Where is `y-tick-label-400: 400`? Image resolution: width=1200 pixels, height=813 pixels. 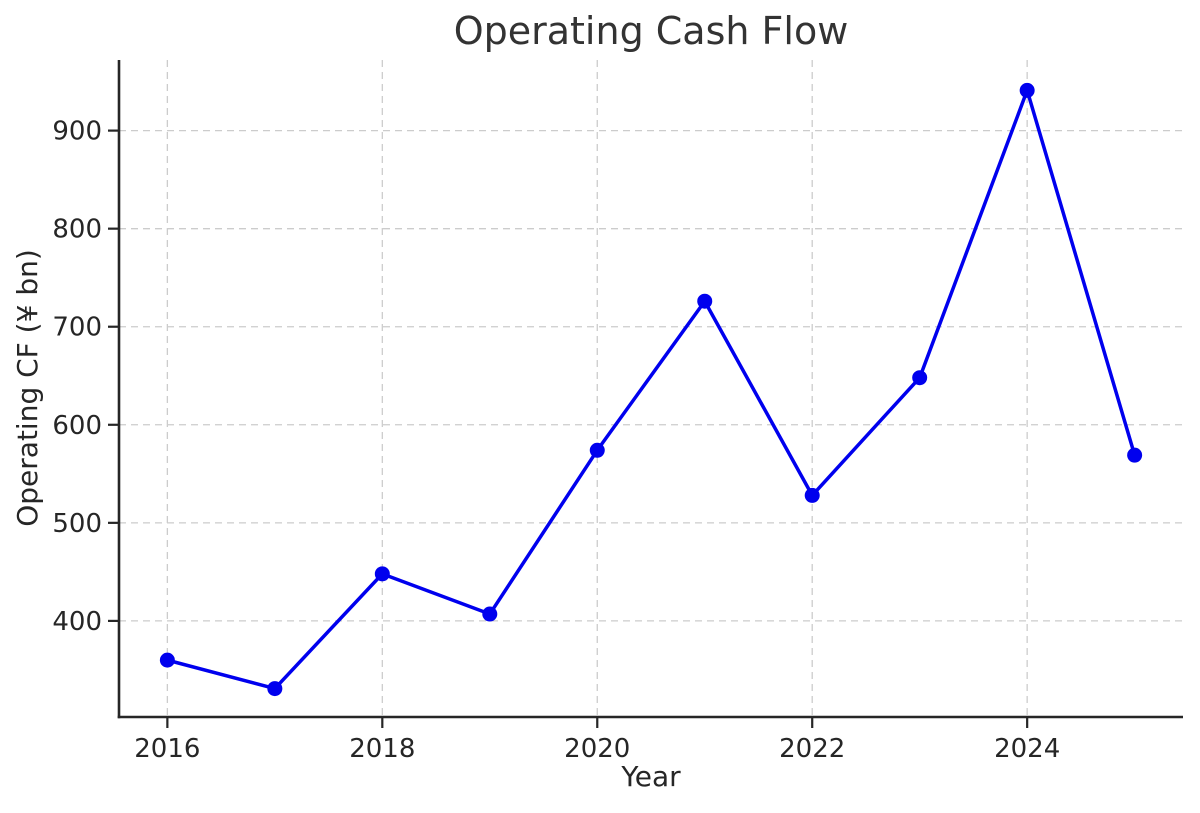 y-tick-label-400: 400 is located at coordinates (77, 622).